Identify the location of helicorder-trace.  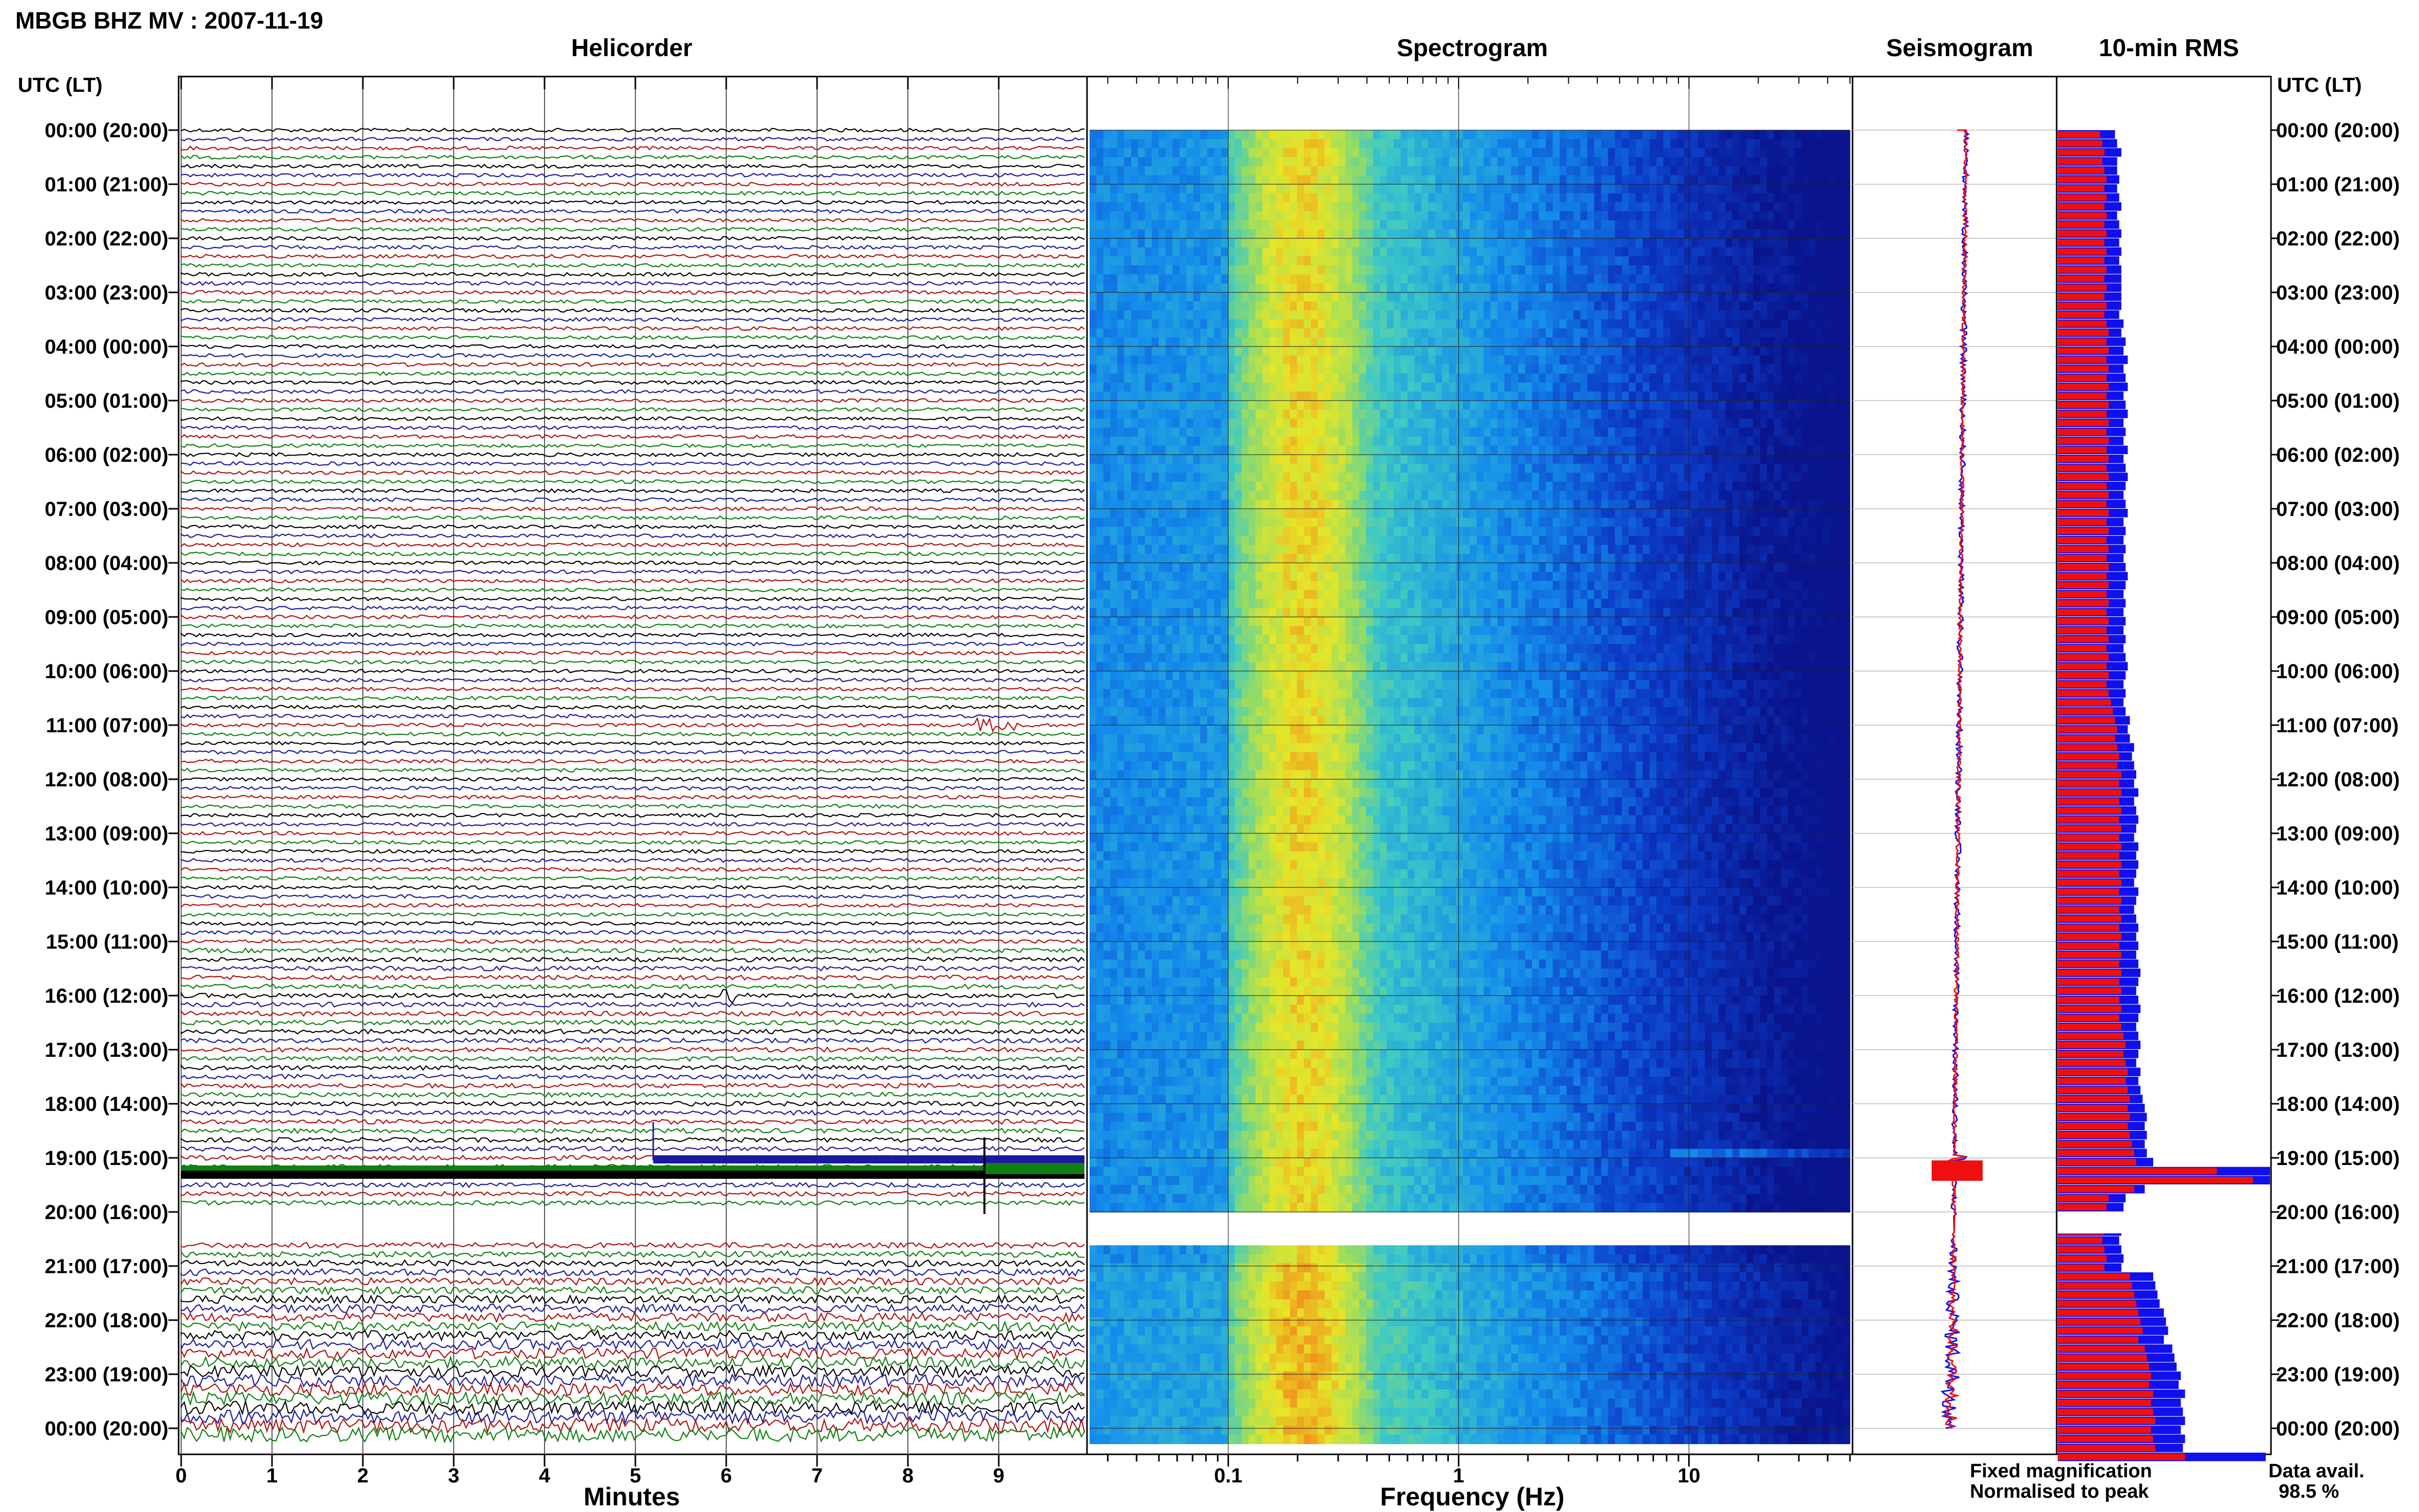
(632, 977).